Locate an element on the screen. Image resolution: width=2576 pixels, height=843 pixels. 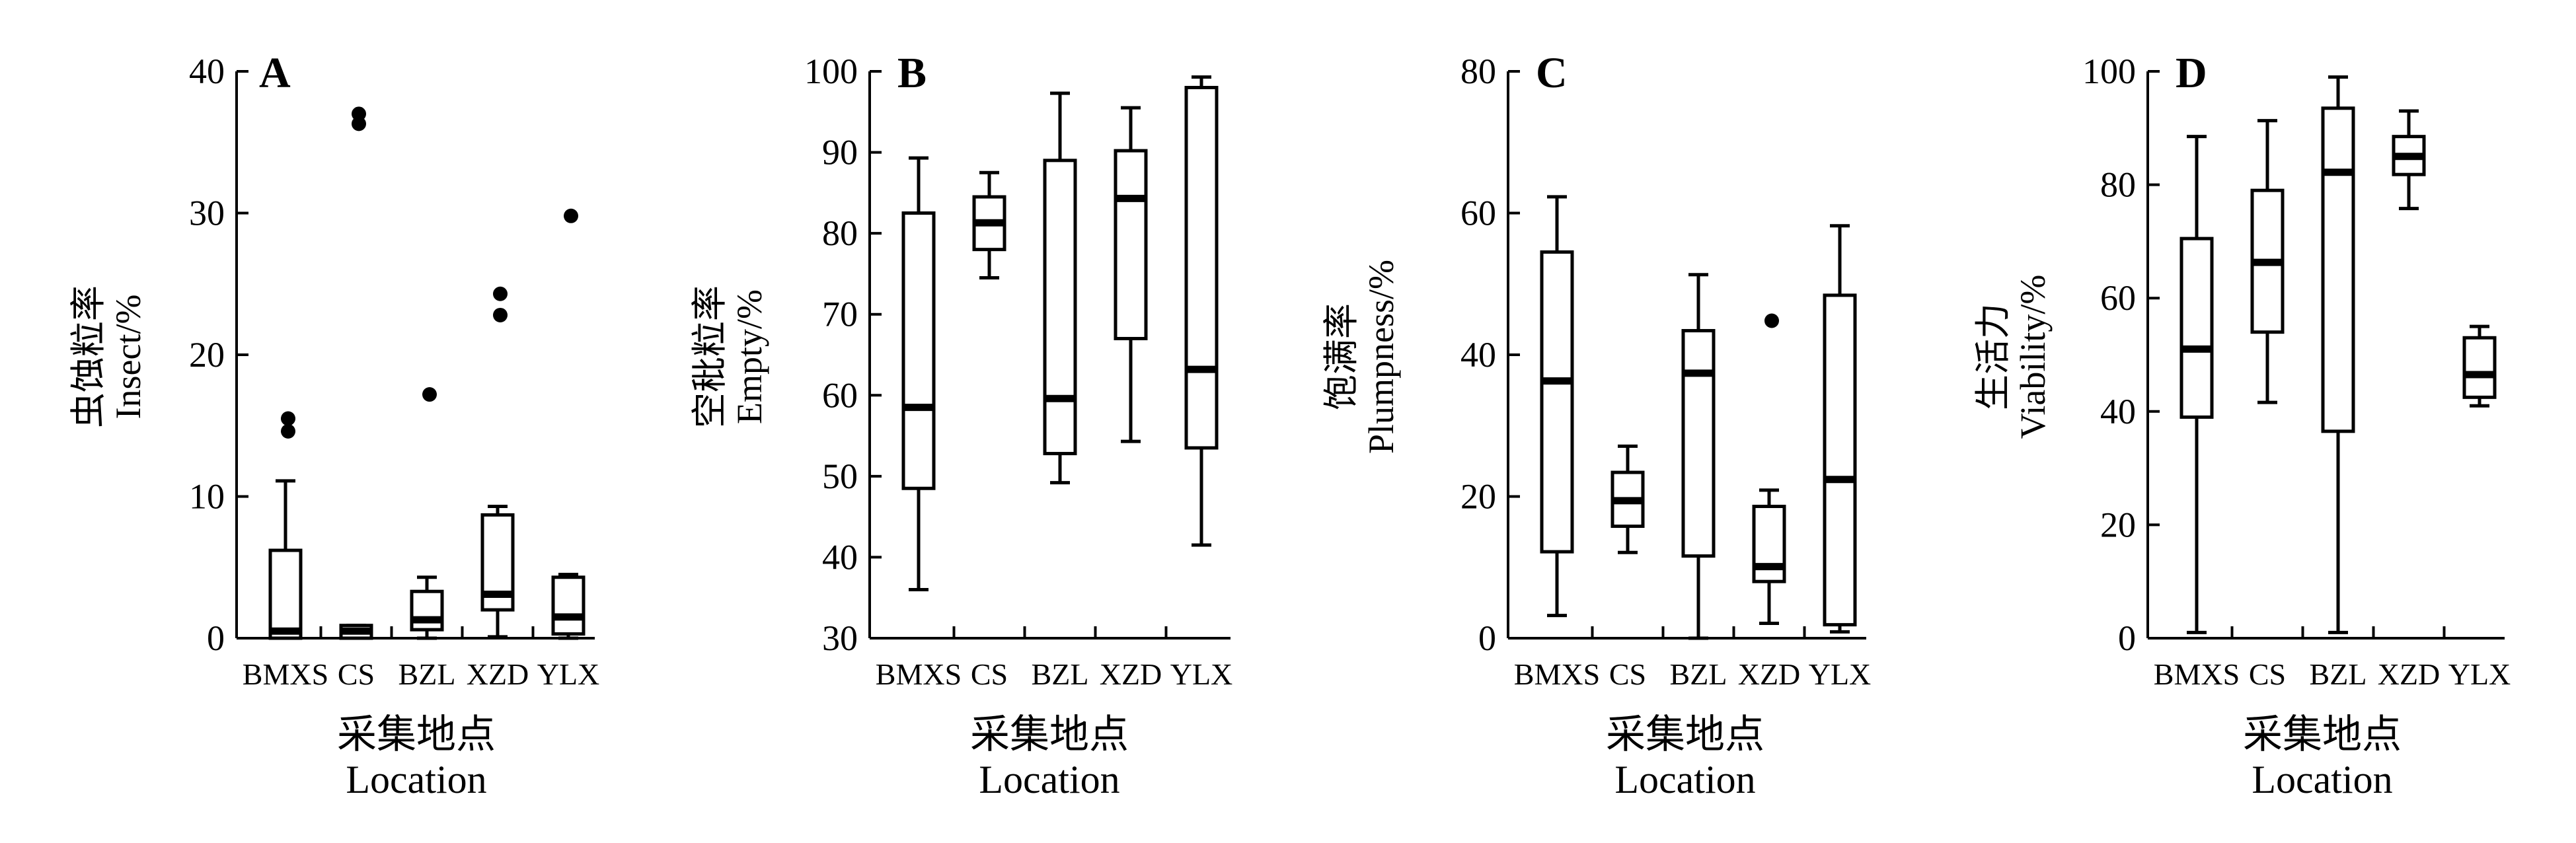
y-axis-label-cn: 空秕粒率 is located at coordinates (710, 356).